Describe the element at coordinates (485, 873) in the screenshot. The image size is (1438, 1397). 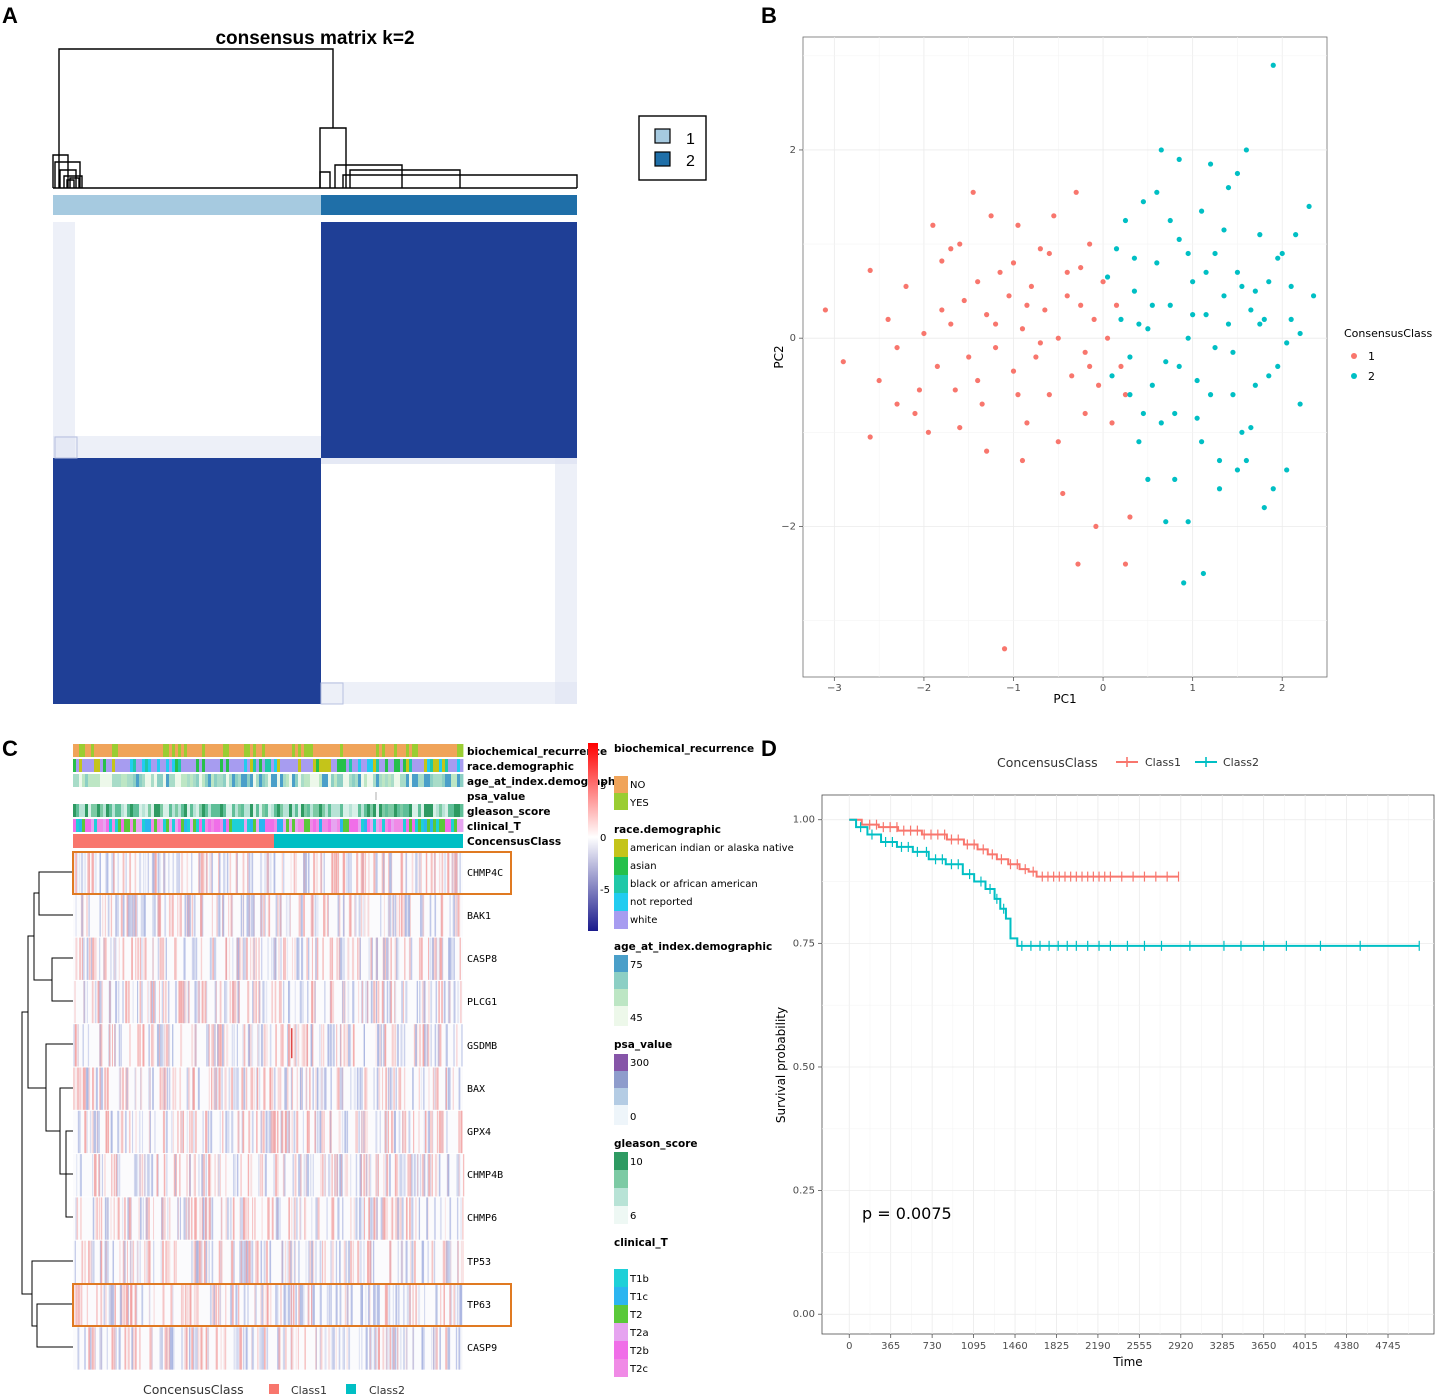
I see `gene-label: CHMP4C` at that location.